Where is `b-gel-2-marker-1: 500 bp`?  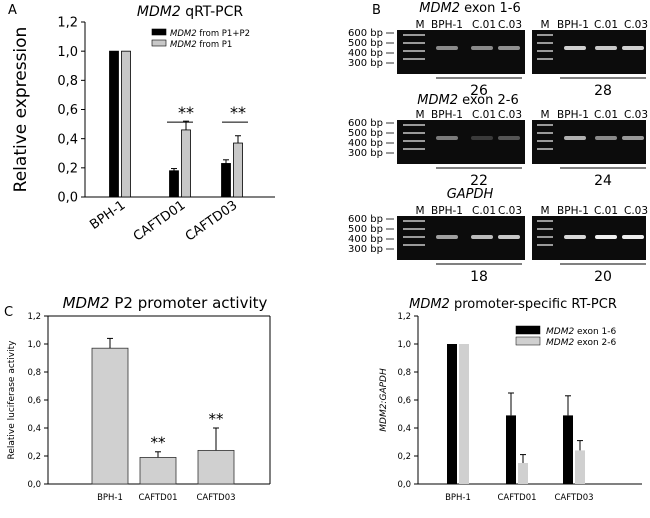 b-gel-2-marker-1: 500 bp is located at coordinates (365, 229).